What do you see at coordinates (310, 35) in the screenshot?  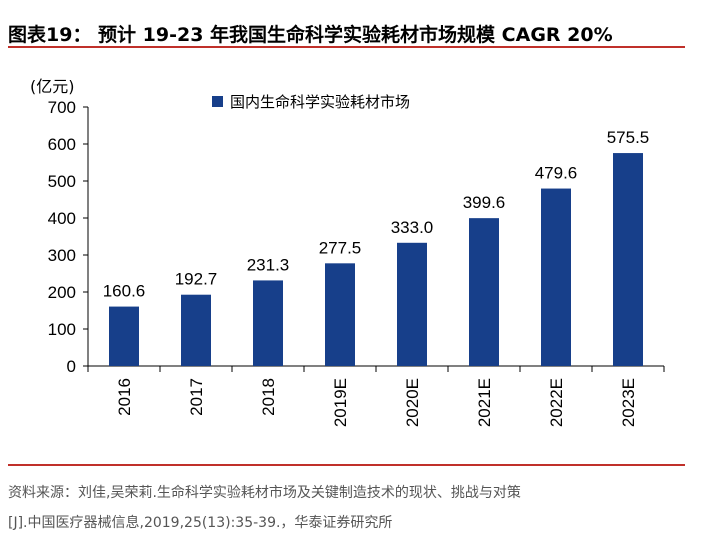 I see `chart-title: 图表19： 预计 19-23 年我国生命科学实验耗材市场规模 CAGR 20%` at bounding box center [310, 35].